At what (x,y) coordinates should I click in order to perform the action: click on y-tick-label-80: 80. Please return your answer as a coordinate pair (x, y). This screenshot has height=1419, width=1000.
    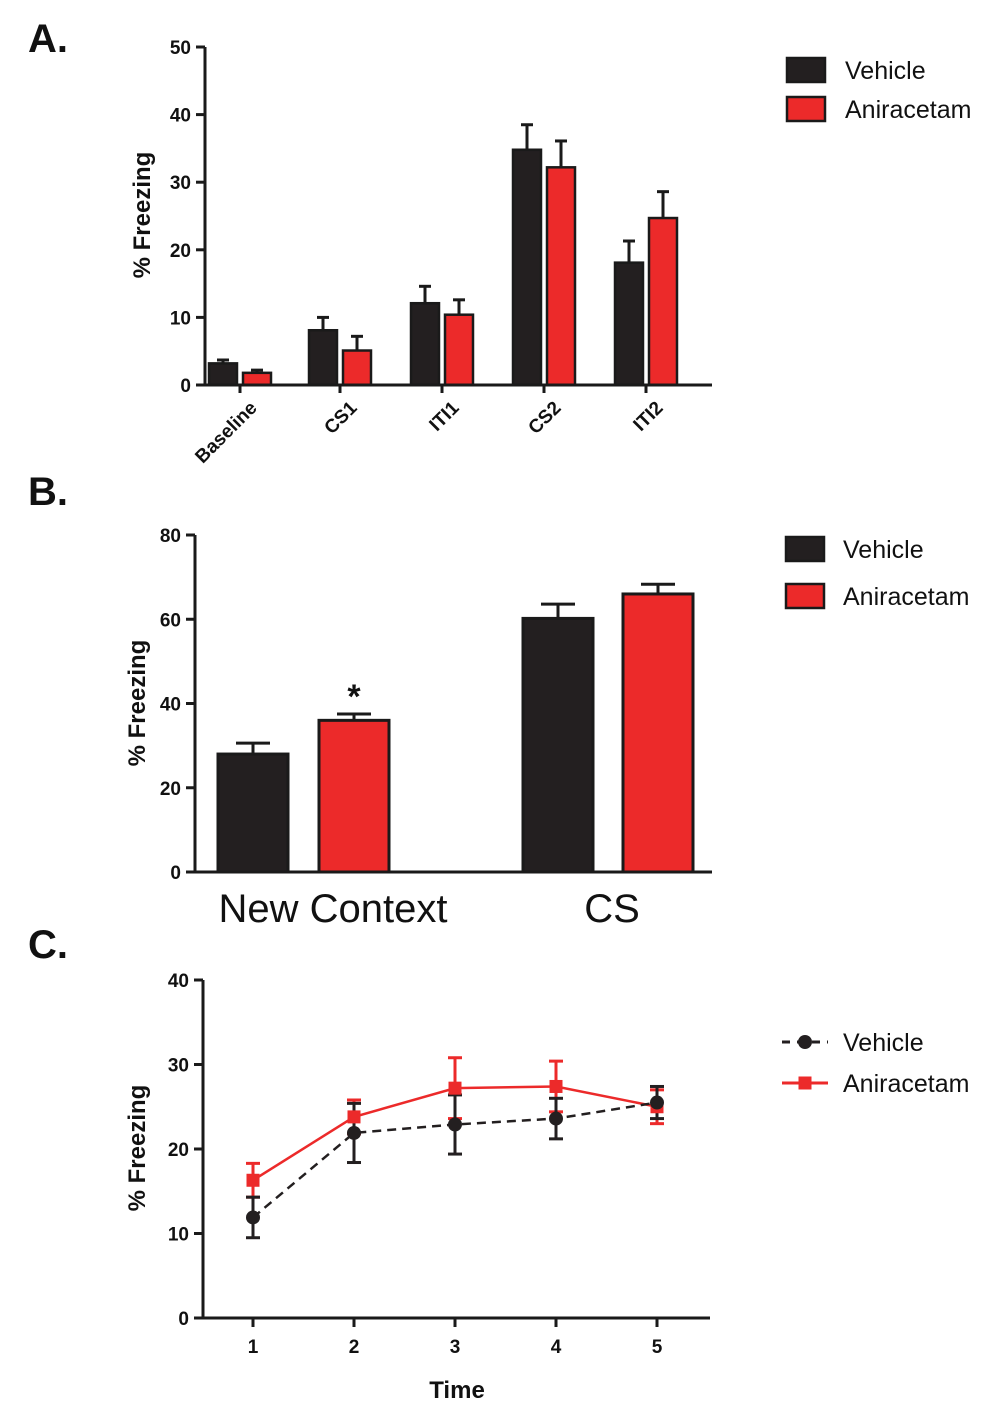
    Looking at the image, I should click on (170, 536).